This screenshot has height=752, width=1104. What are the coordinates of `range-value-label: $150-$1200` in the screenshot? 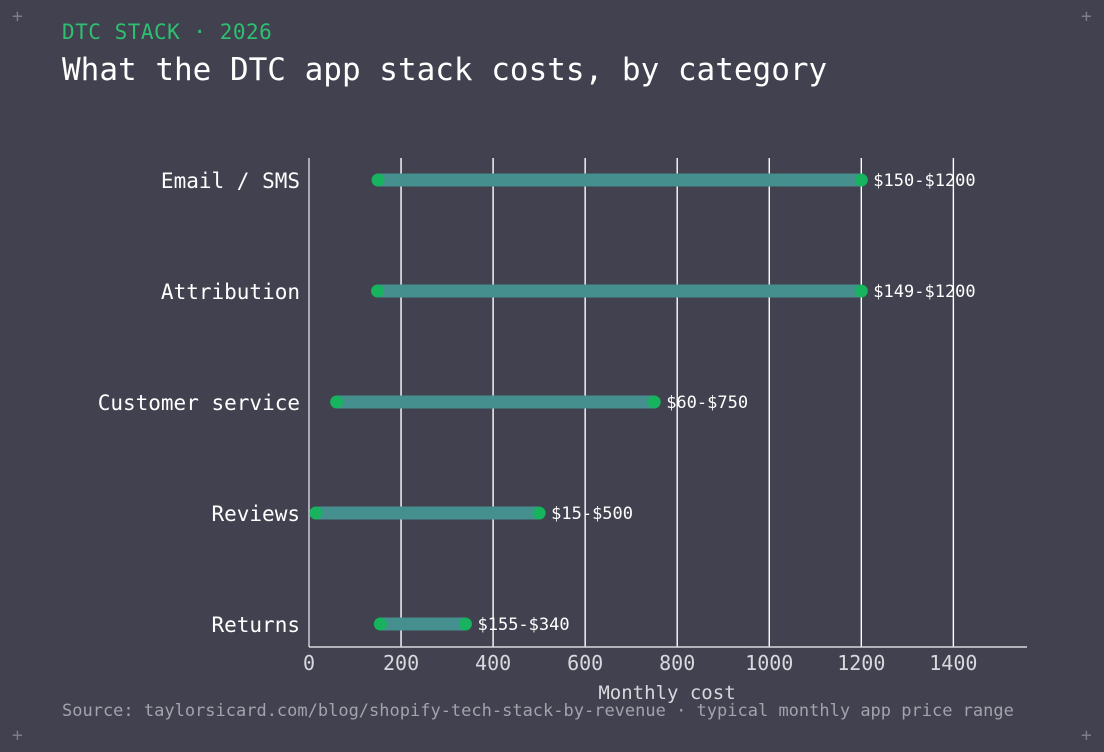 It's located at (924, 181).